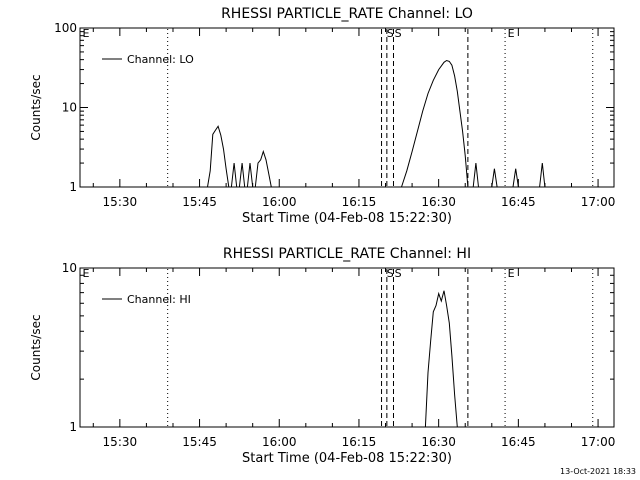 The width and height of the screenshot is (640, 480). I want to click on legend-label: Channel: LO, so click(160, 59).